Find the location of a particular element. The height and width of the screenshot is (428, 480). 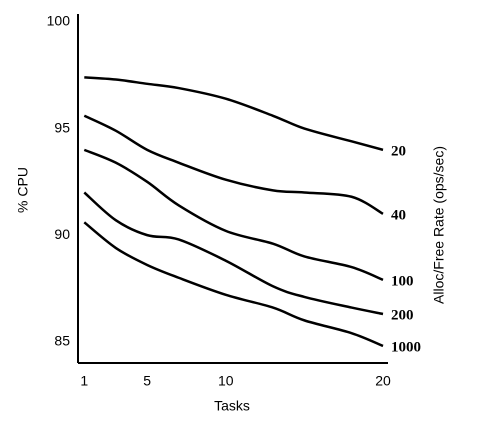

x-tick-label: 10 is located at coordinates (226, 381).